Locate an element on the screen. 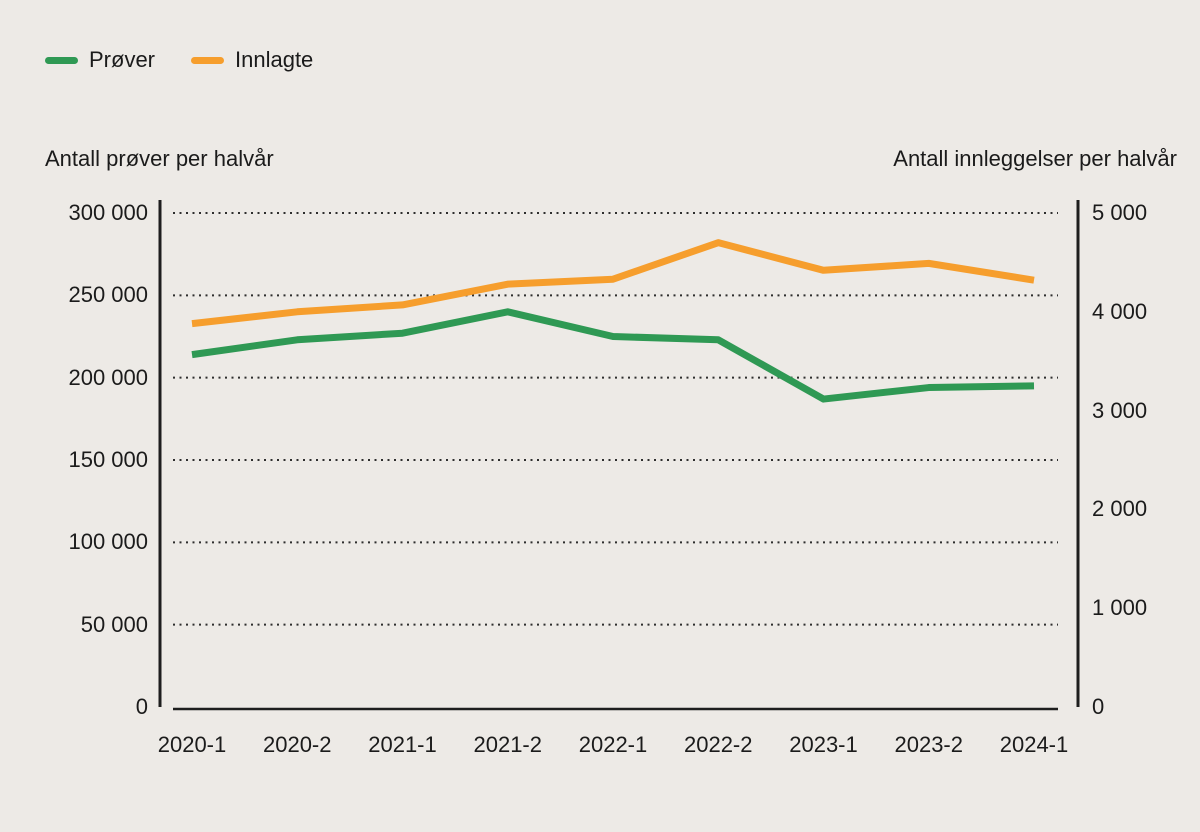  x-axis-tick-label: 2020-2 is located at coordinates (297, 744).